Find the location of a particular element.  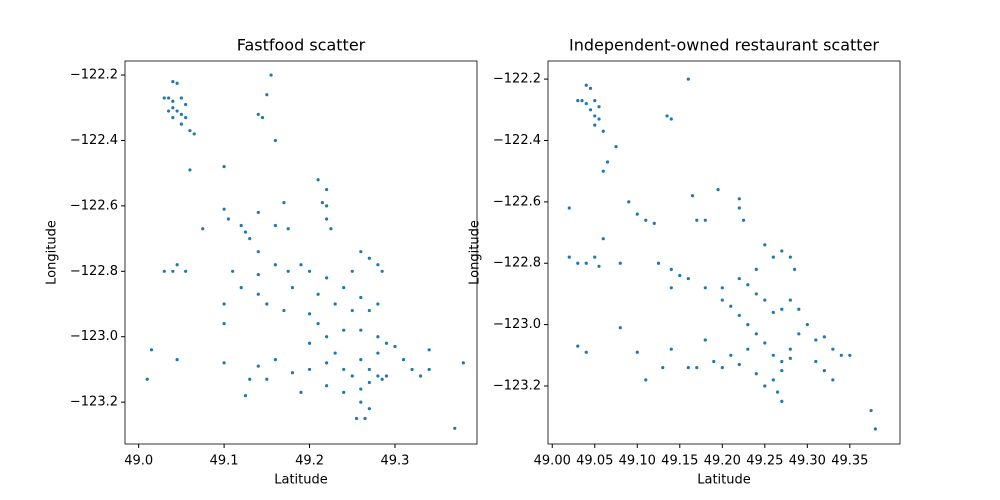

x-tick-label: 49.35 is located at coordinates (849, 461).